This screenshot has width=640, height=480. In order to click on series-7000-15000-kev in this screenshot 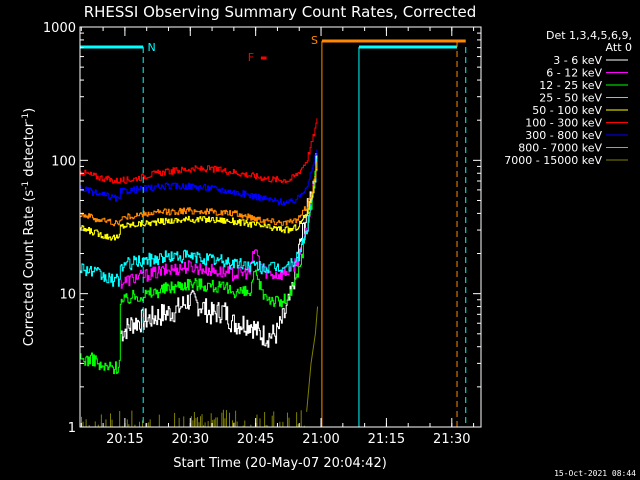, I will do `click(199, 366)`.